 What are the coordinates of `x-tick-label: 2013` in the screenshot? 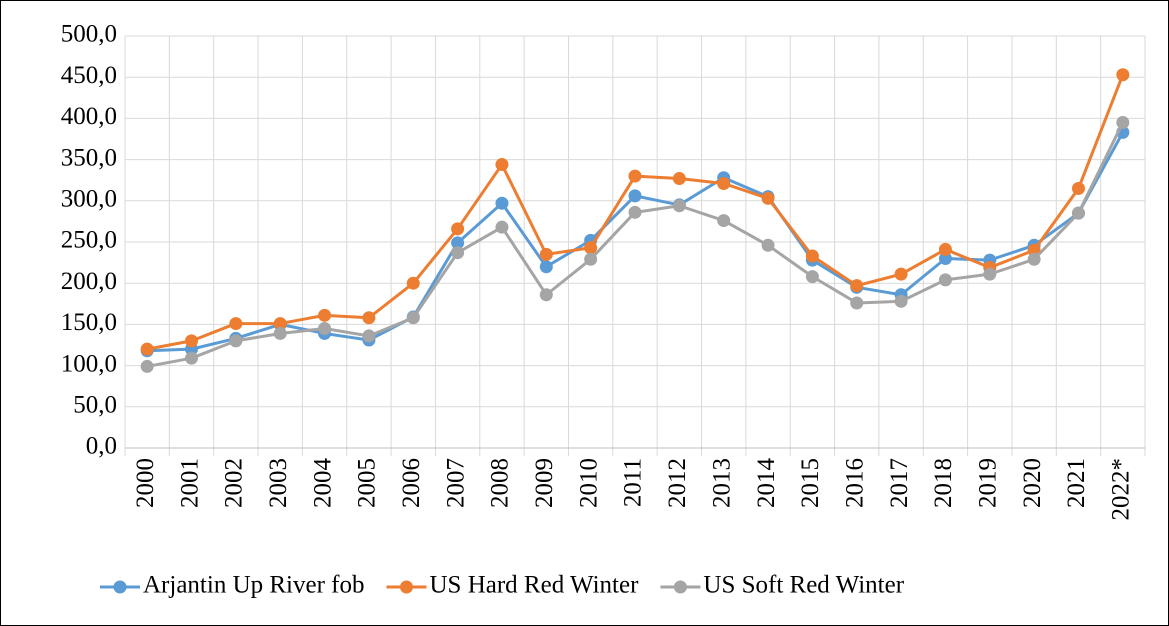 It's located at (721, 483).